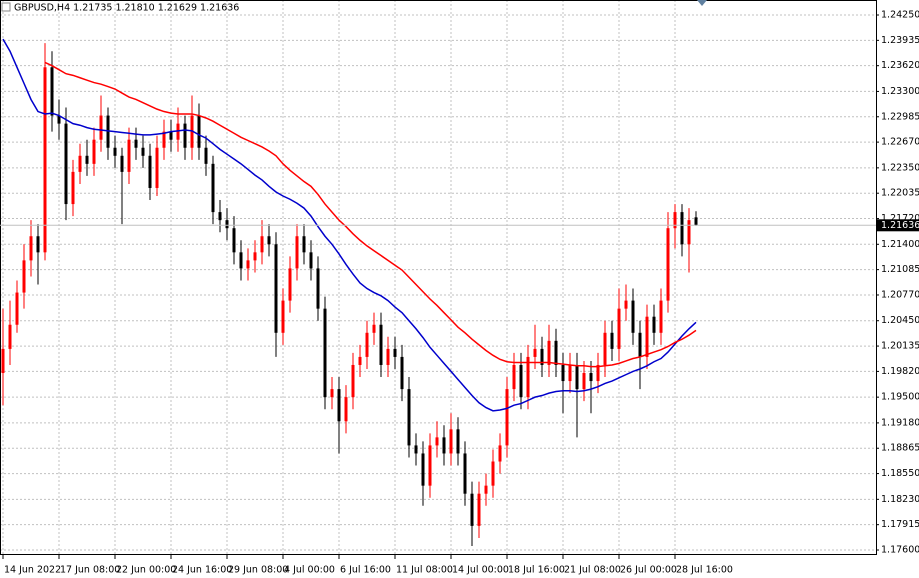  I want to click on y-tick-label: 1.18550, so click(900, 473).